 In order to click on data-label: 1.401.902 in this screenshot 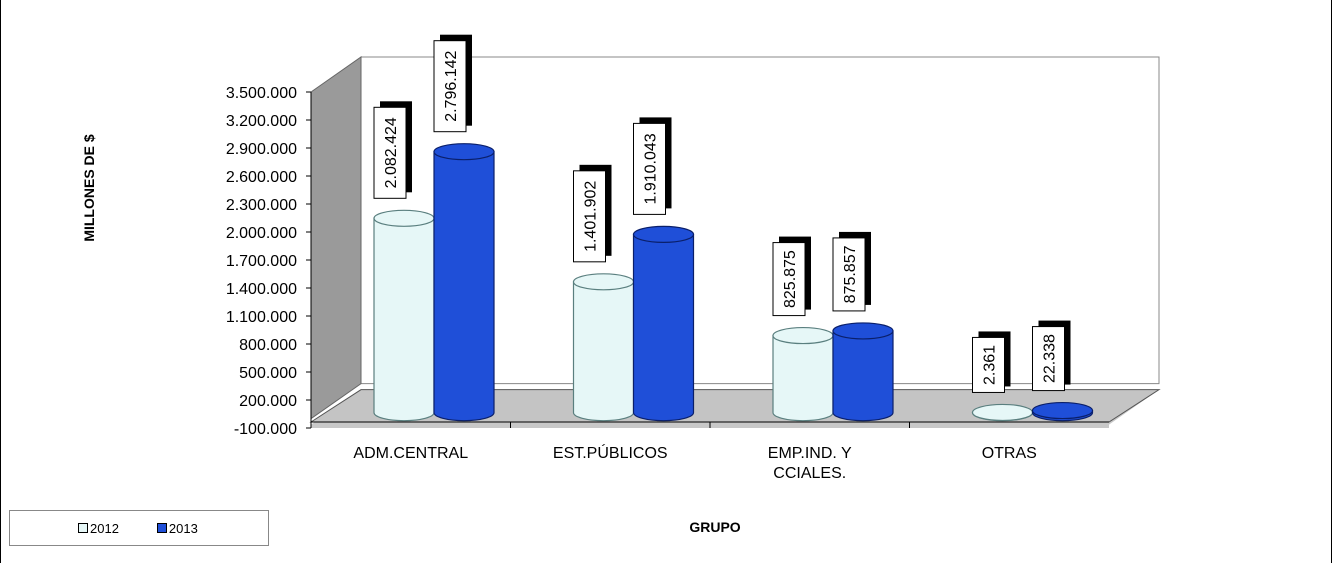, I will do `click(591, 216)`.